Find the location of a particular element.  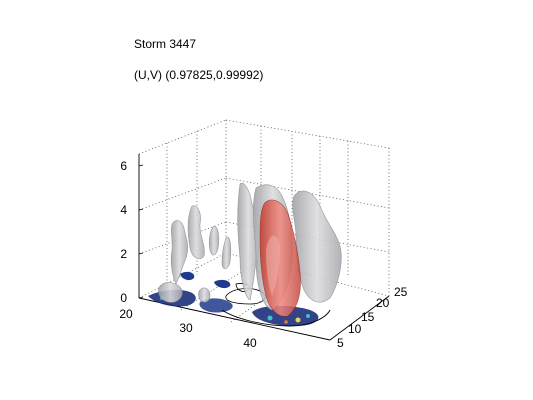

x-tick-label: 40 is located at coordinates (250, 343).